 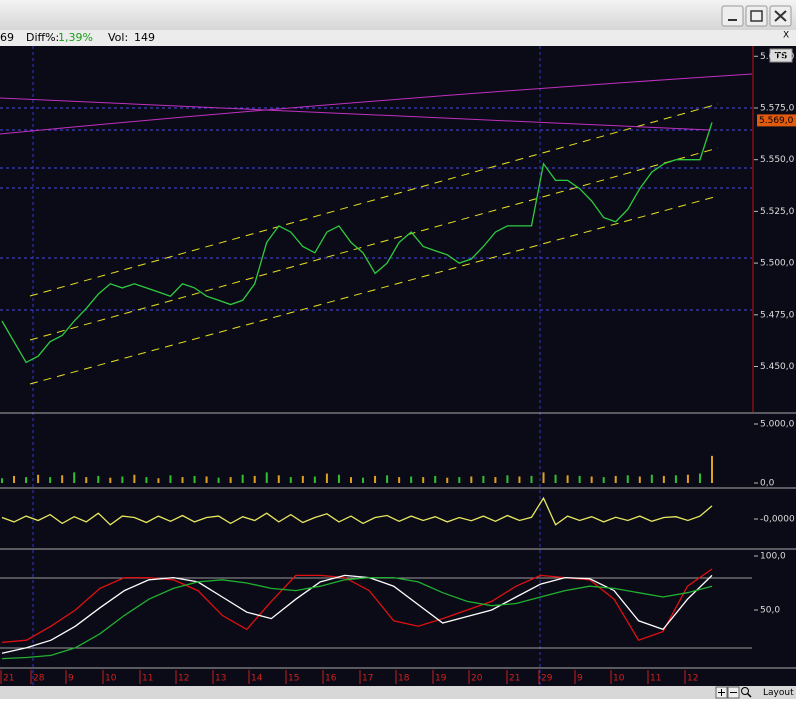 I want to click on x-tick-label: 15, so click(x=293, y=679).